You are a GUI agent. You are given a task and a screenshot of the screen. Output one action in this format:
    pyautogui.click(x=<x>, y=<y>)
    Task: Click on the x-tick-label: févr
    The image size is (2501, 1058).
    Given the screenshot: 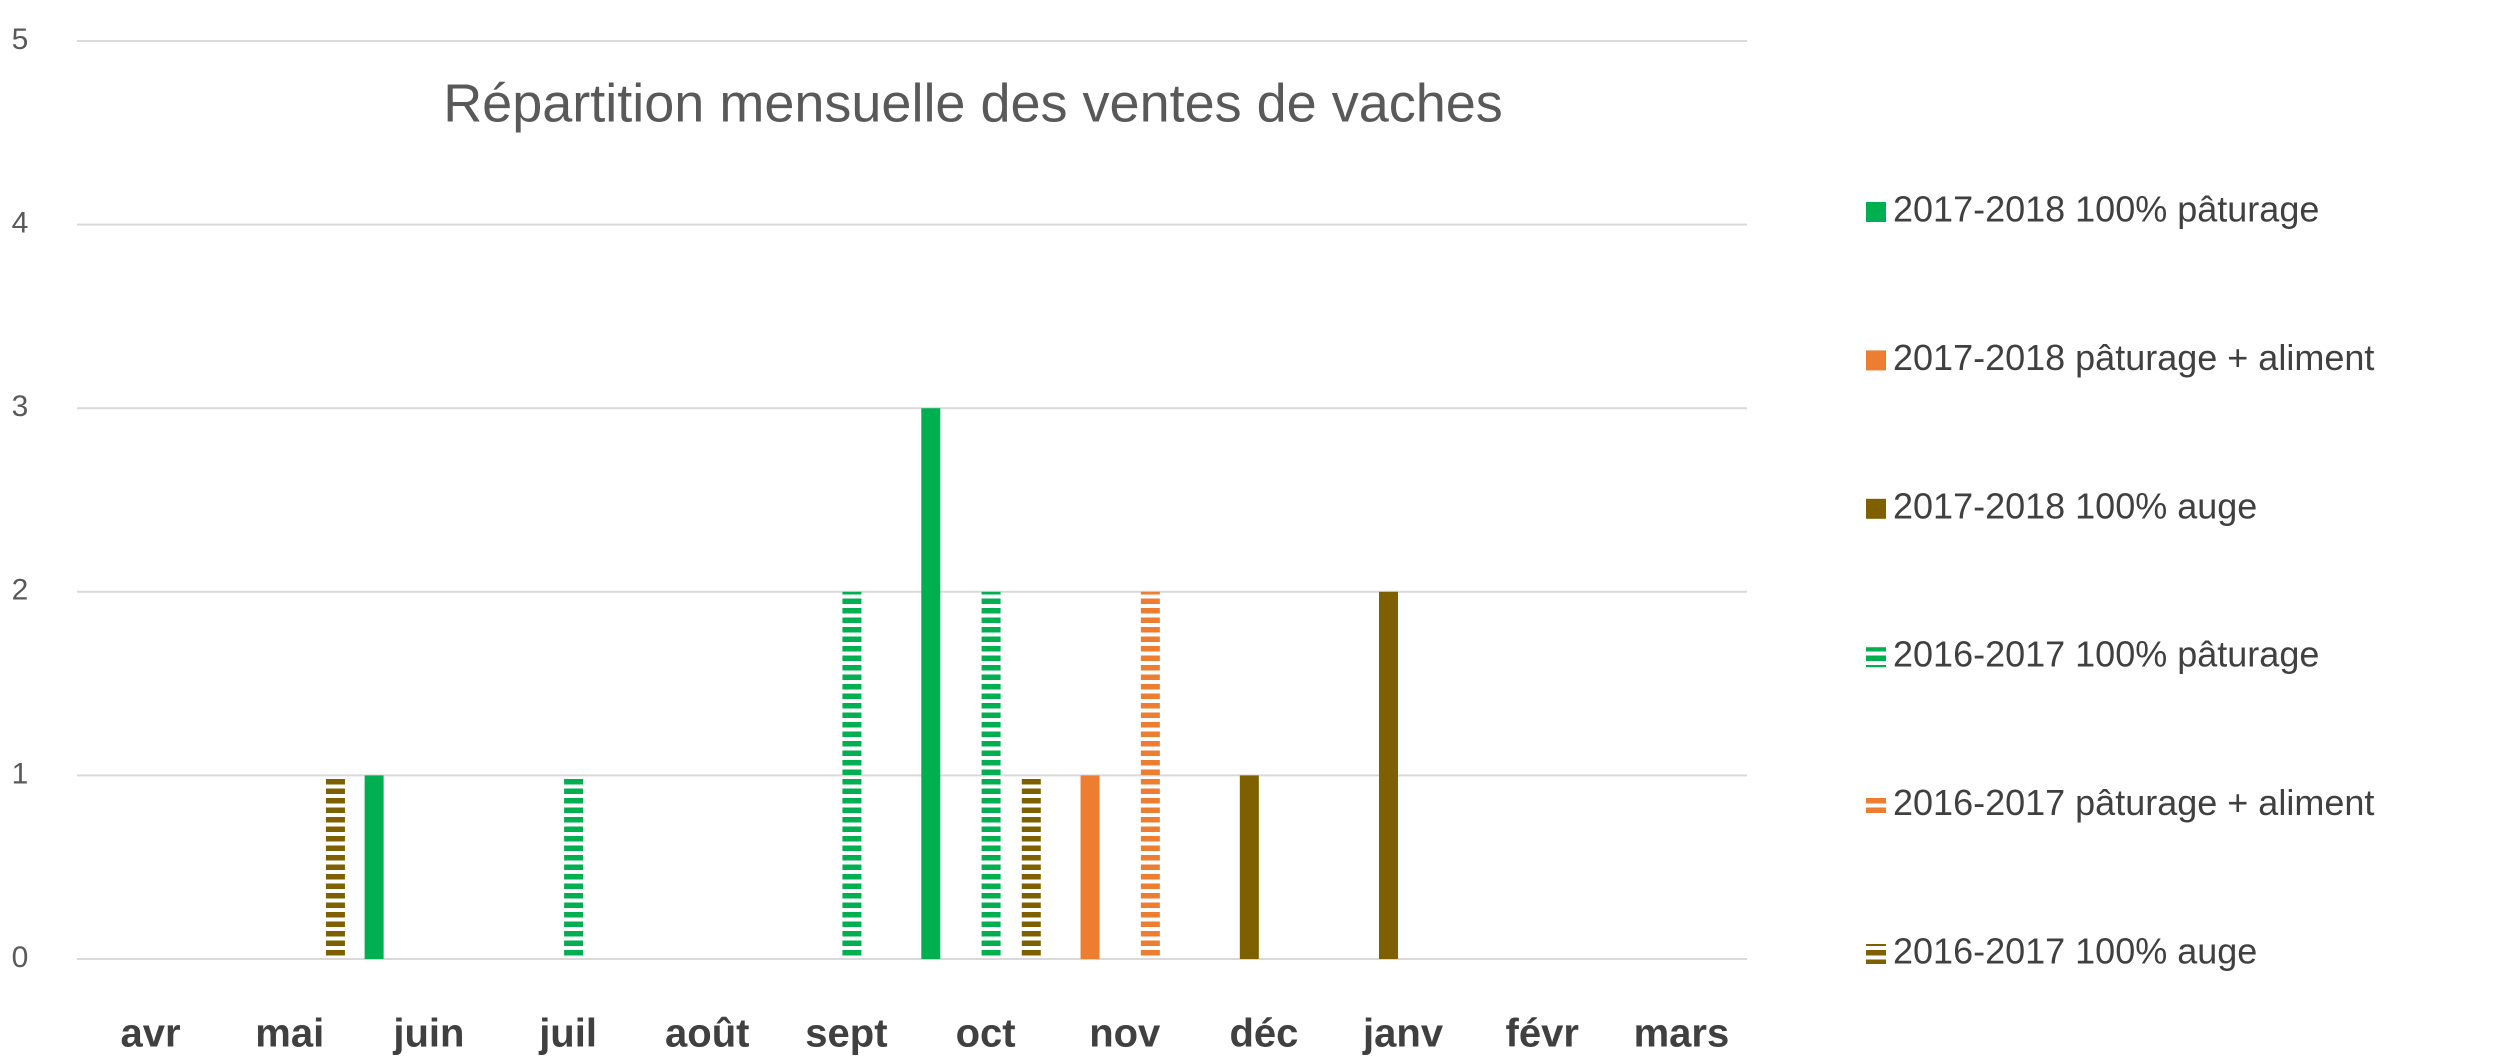 What is the action you would take?
    pyautogui.click(x=1542, y=1034)
    